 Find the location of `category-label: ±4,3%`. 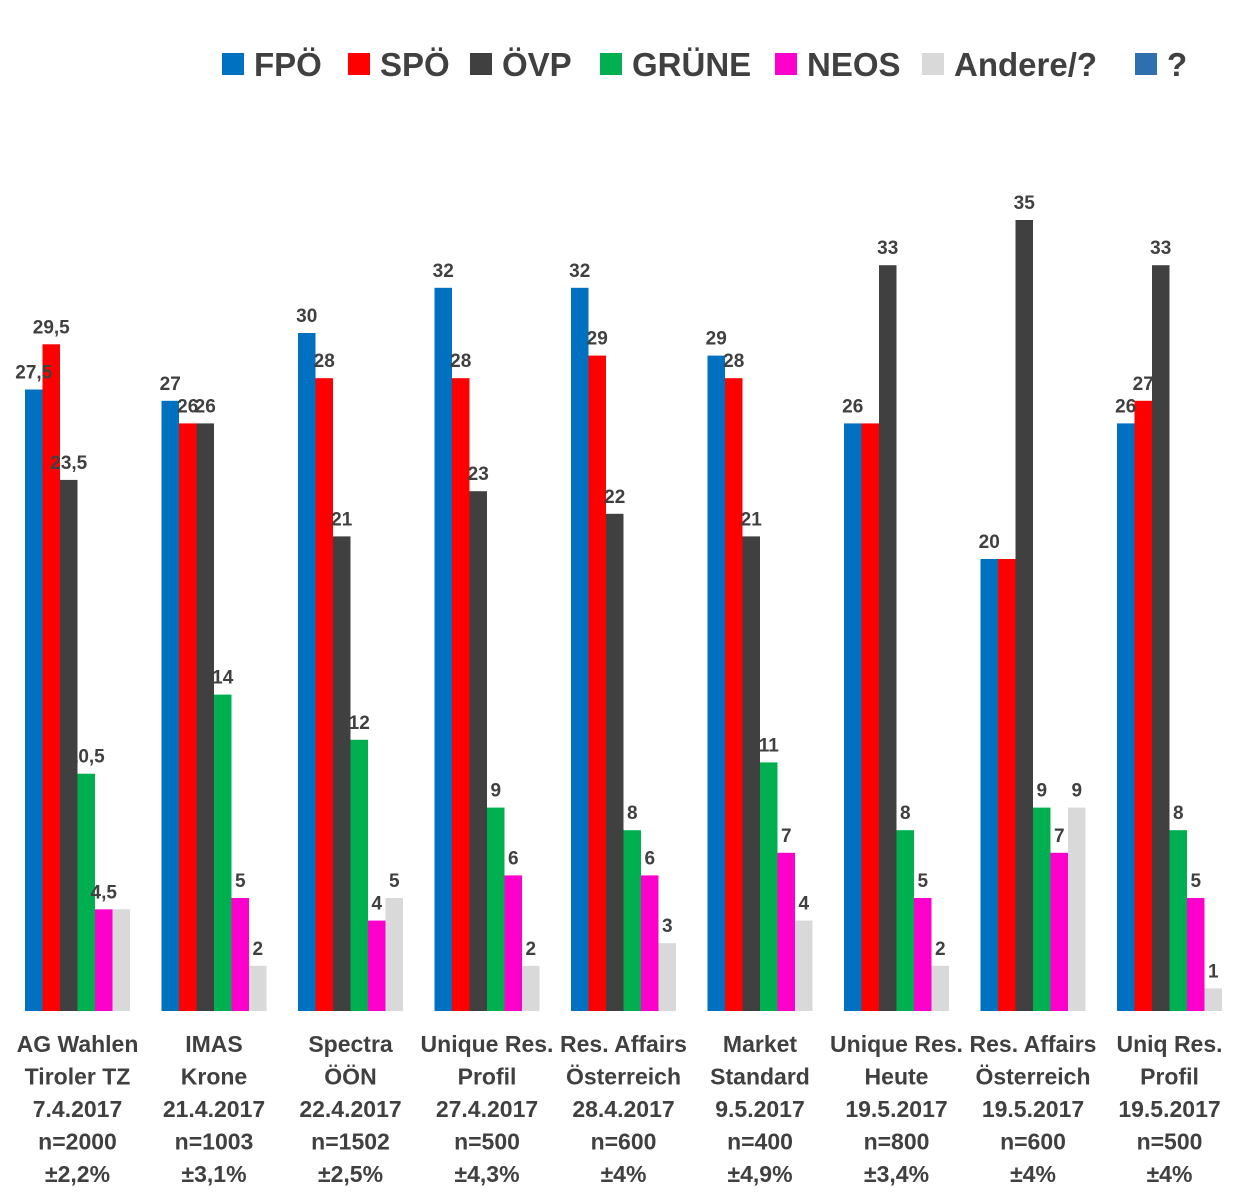

category-label: ±4,3% is located at coordinates (486, 1174).